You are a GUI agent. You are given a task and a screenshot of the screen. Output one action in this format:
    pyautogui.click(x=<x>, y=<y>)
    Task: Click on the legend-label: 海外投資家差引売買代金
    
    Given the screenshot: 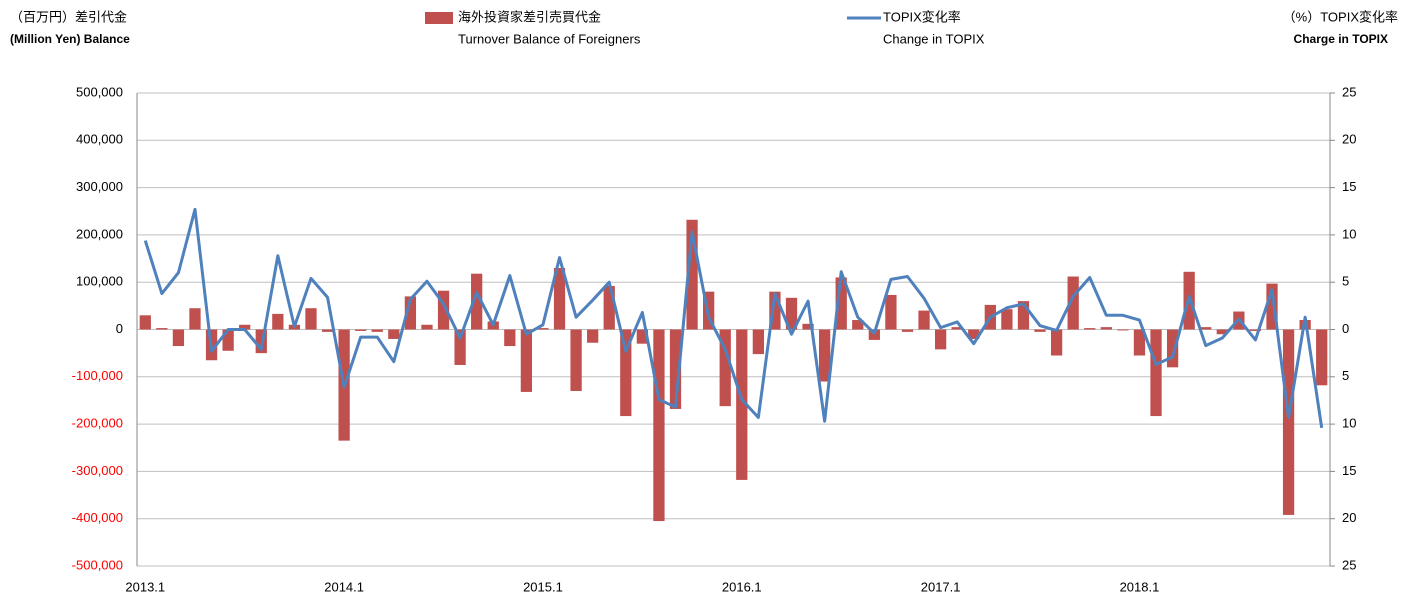 What is the action you would take?
    pyautogui.click(x=529, y=16)
    